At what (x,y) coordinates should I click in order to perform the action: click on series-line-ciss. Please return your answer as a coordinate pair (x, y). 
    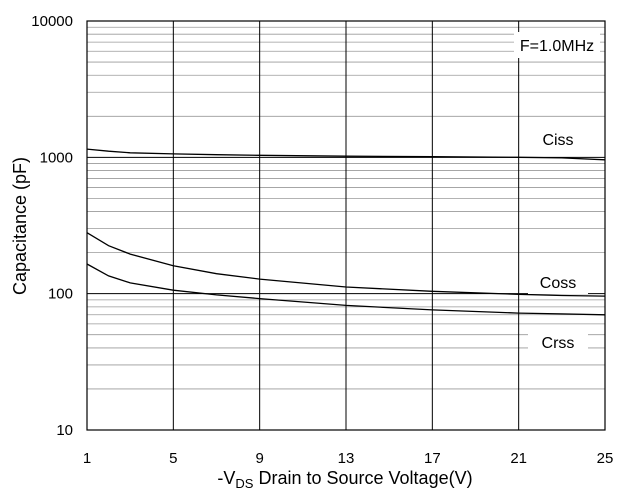
    Looking at the image, I should click on (346, 154).